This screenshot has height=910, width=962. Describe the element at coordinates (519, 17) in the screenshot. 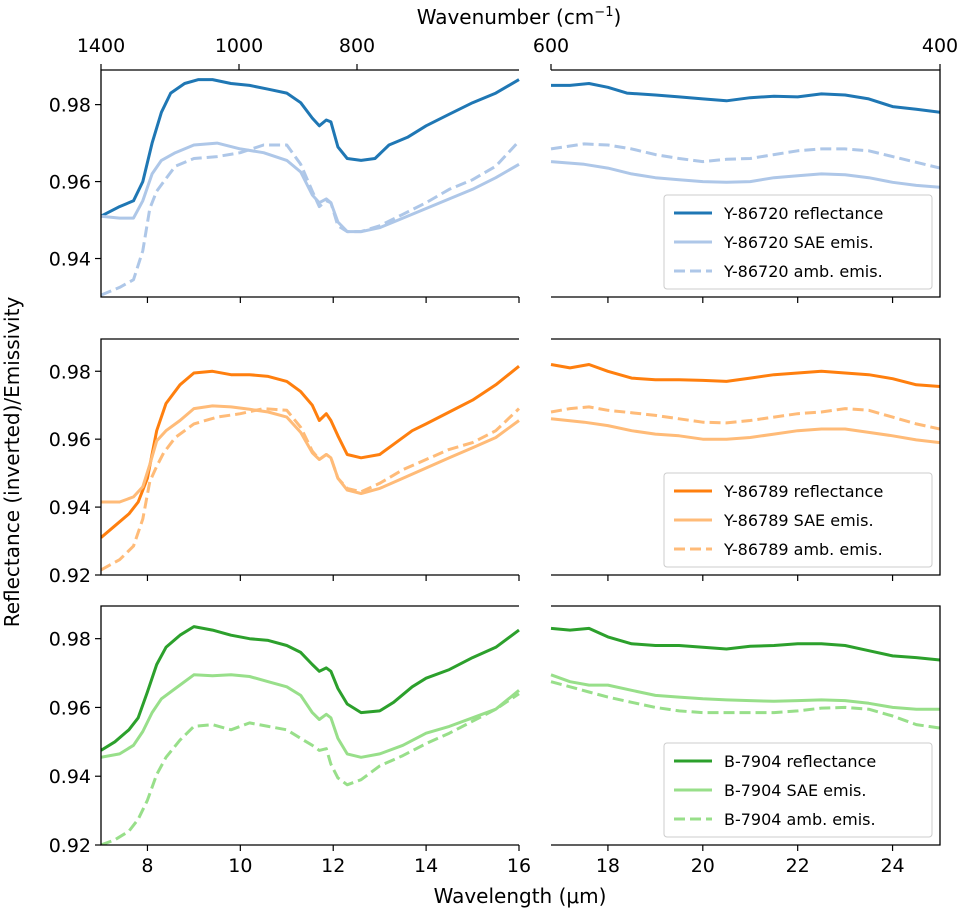

I see `top-axis-label: Wavenumber (cm−1)` at that location.